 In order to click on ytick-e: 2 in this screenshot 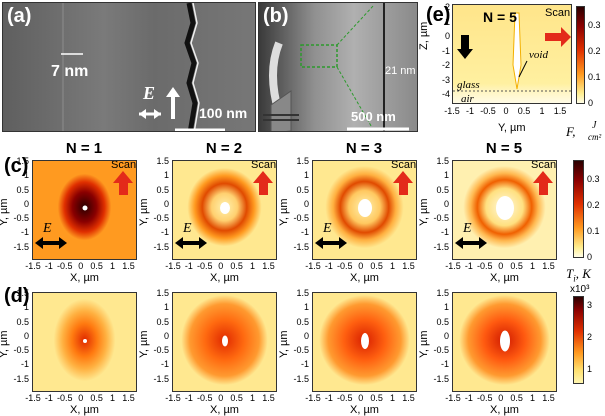, I will do `click(447, 7)`.